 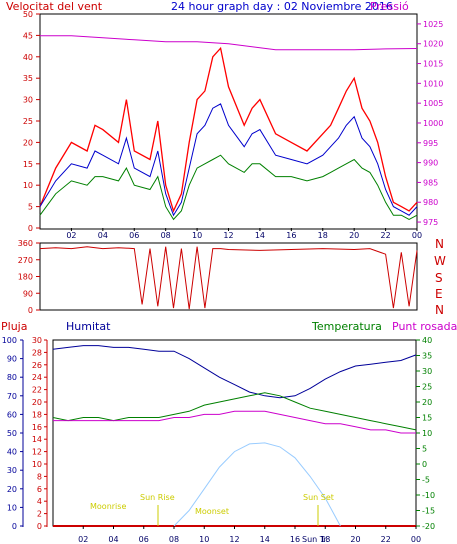 I want to click on compass-label-n-bottom: N, so click(x=439, y=310).